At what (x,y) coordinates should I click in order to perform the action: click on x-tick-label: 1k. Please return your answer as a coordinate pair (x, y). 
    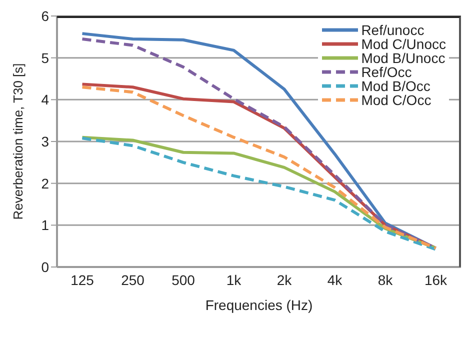
    Looking at the image, I should click on (234, 280).